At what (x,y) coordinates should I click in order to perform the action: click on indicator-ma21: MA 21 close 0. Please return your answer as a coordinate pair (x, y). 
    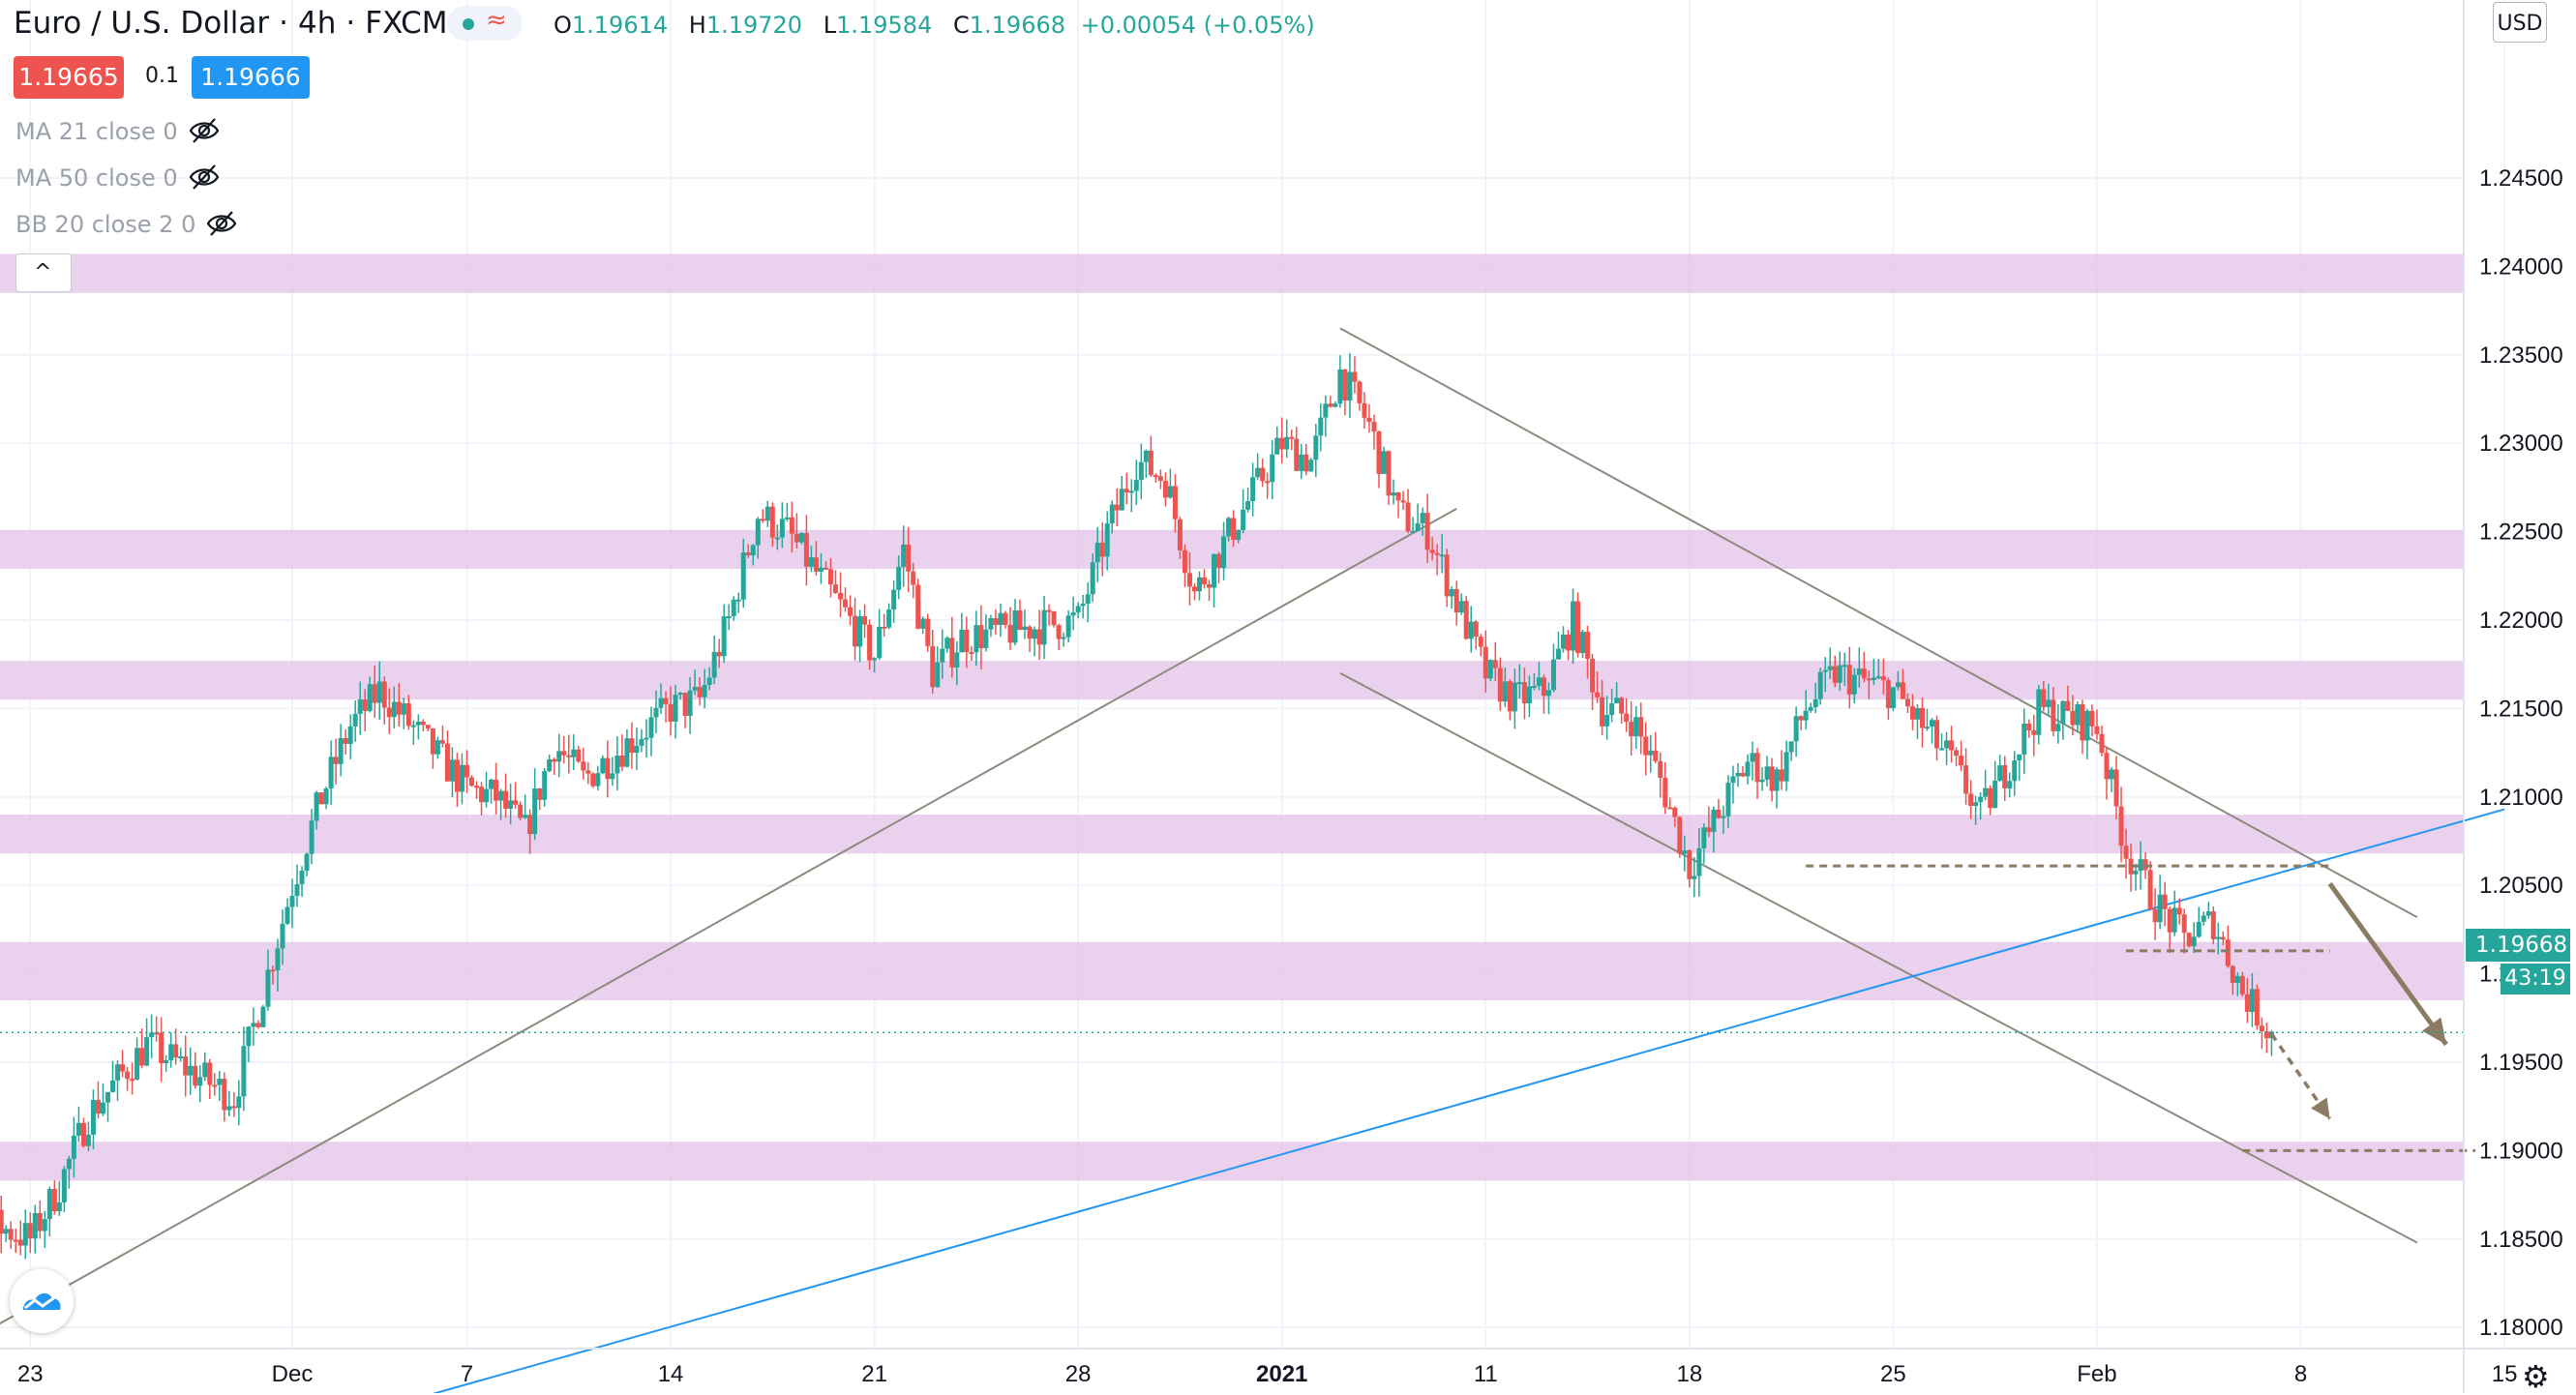
    Looking at the image, I should click on (117, 131).